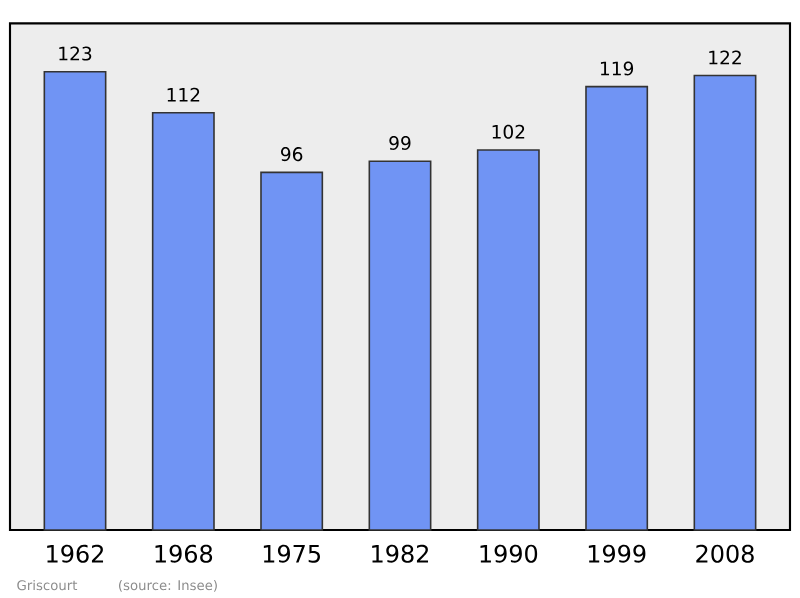 Image resolution: width=800 pixels, height=598 pixels. Describe the element at coordinates (617, 68) in the screenshot. I see `data-label: 119` at that location.